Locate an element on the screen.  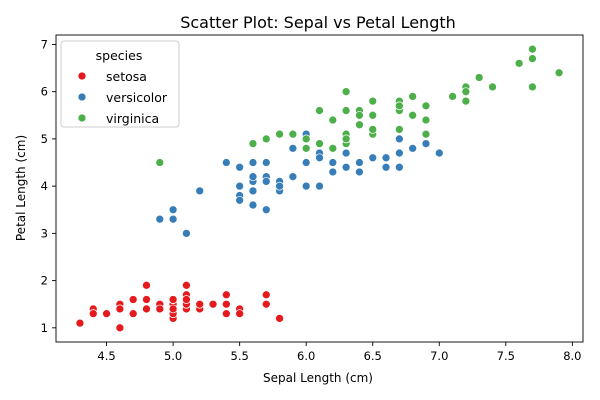
legend-item-virginica: virginica is located at coordinates (118, 118).